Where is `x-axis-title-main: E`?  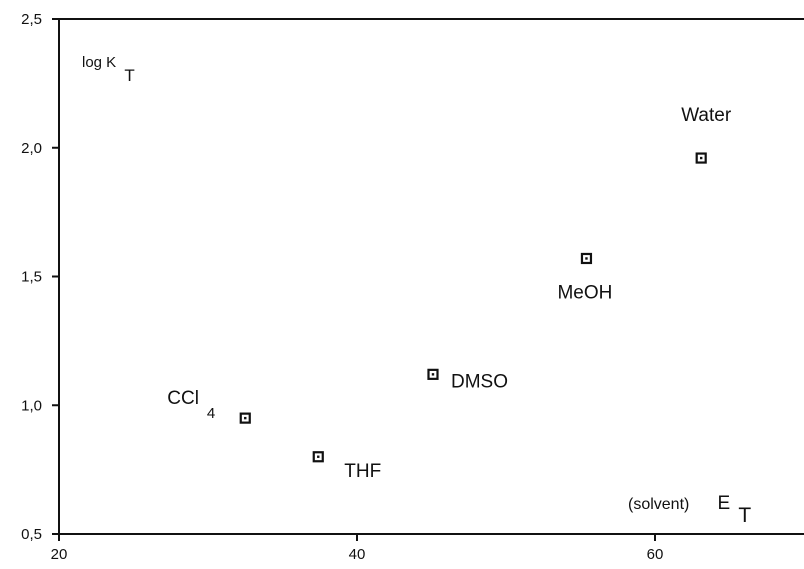 x-axis-title-main: E is located at coordinates (724, 503).